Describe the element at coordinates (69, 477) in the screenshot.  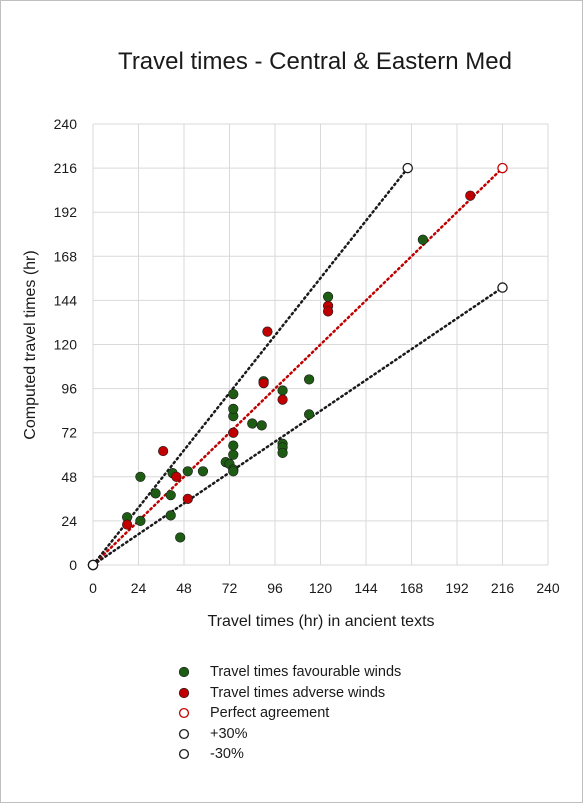
I see `y-tick-label: 48` at that location.